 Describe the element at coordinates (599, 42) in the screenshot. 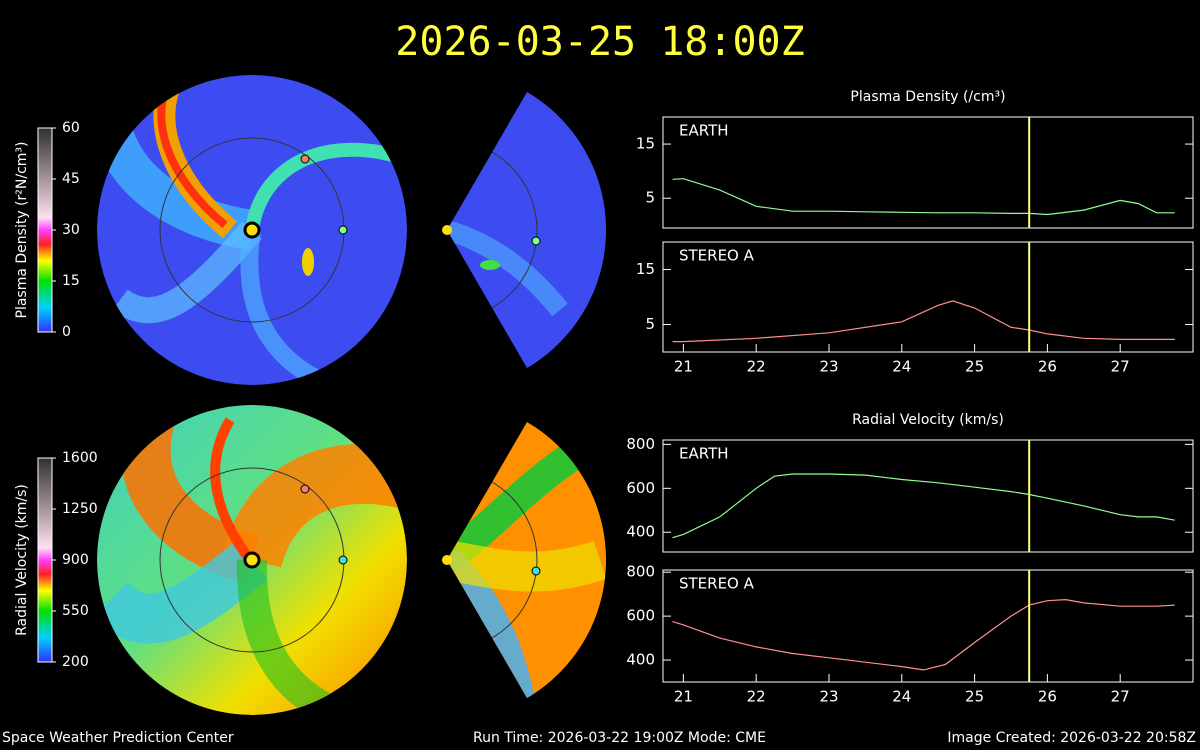

I see `main-title: 2026-03-25 18:00Z` at that location.